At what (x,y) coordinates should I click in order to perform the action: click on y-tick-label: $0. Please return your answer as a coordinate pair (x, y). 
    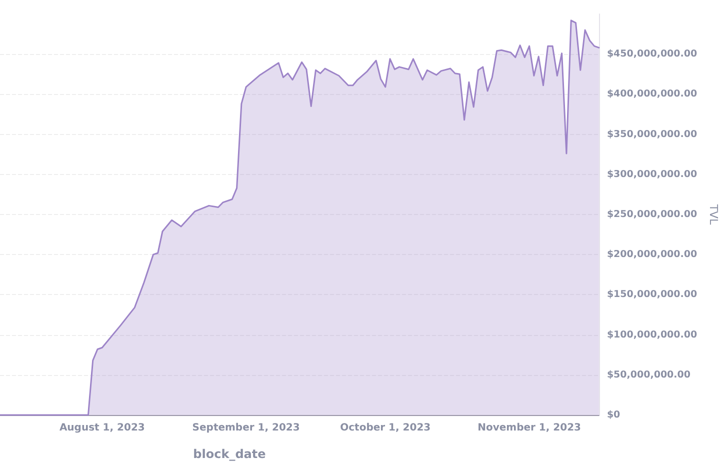
    Looking at the image, I should click on (613, 415).